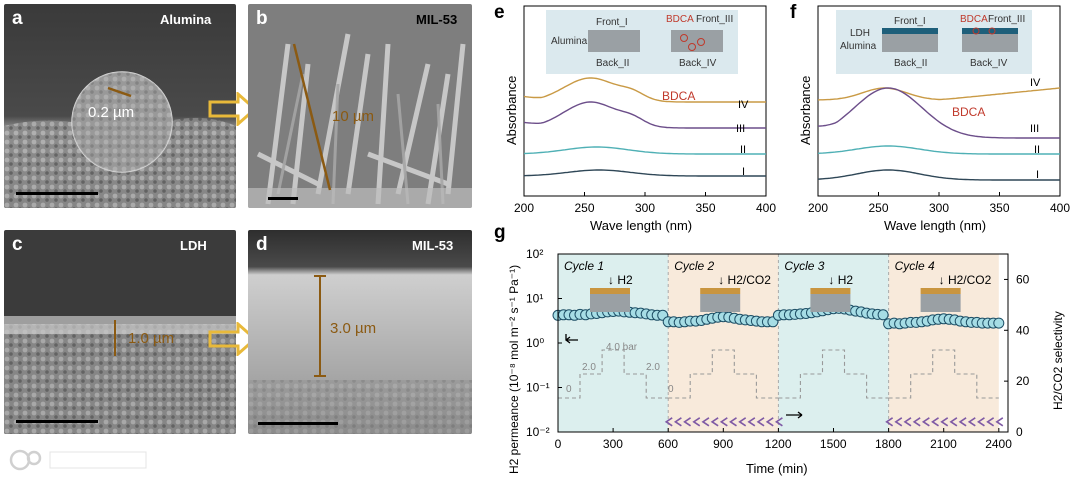 The height and width of the screenshot is (480, 1080). What do you see at coordinates (833, 444) in the screenshot?
I see `panel-g-xtick-label: 1500` at bounding box center [833, 444].